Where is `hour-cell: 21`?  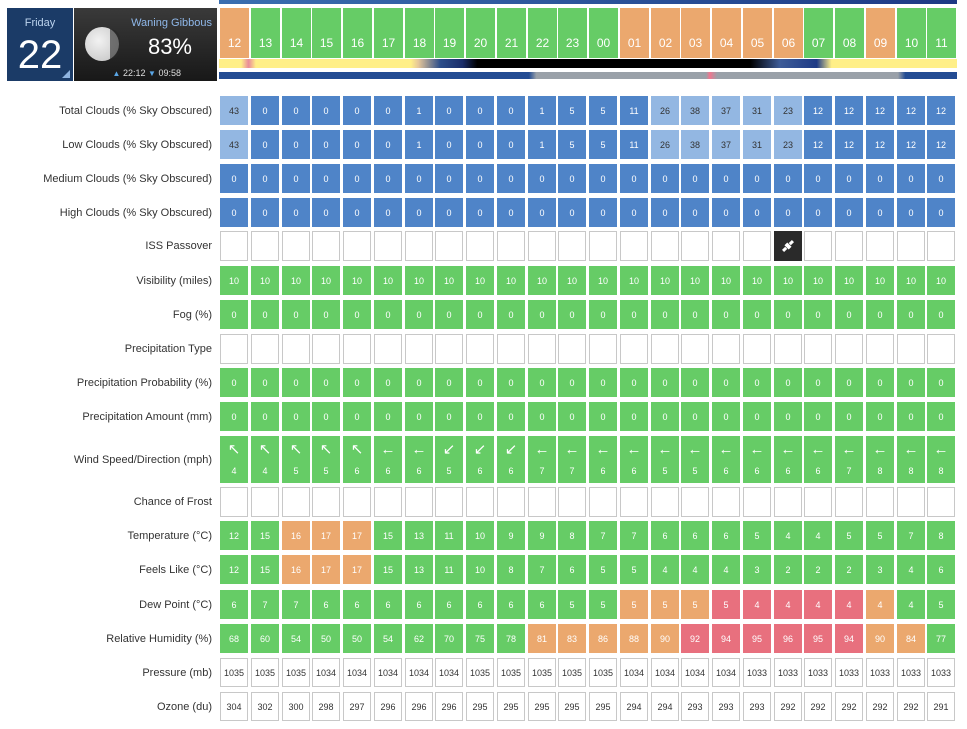 hour-cell: 21 is located at coordinates (511, 33).